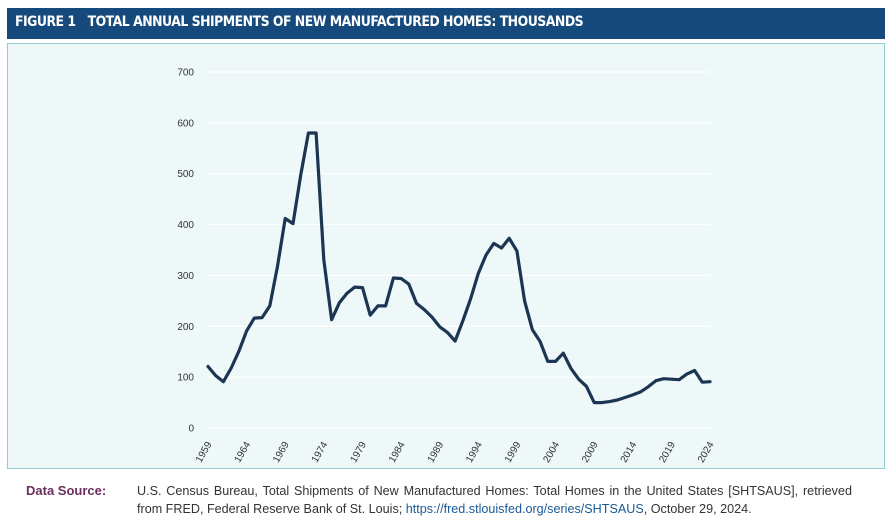 The height and width of the screenshot is (530, 892). What do you see at coordinates (185, 225) in the screenshot?
I see `y-tick-label: 400` at bounding box center [185, 225].